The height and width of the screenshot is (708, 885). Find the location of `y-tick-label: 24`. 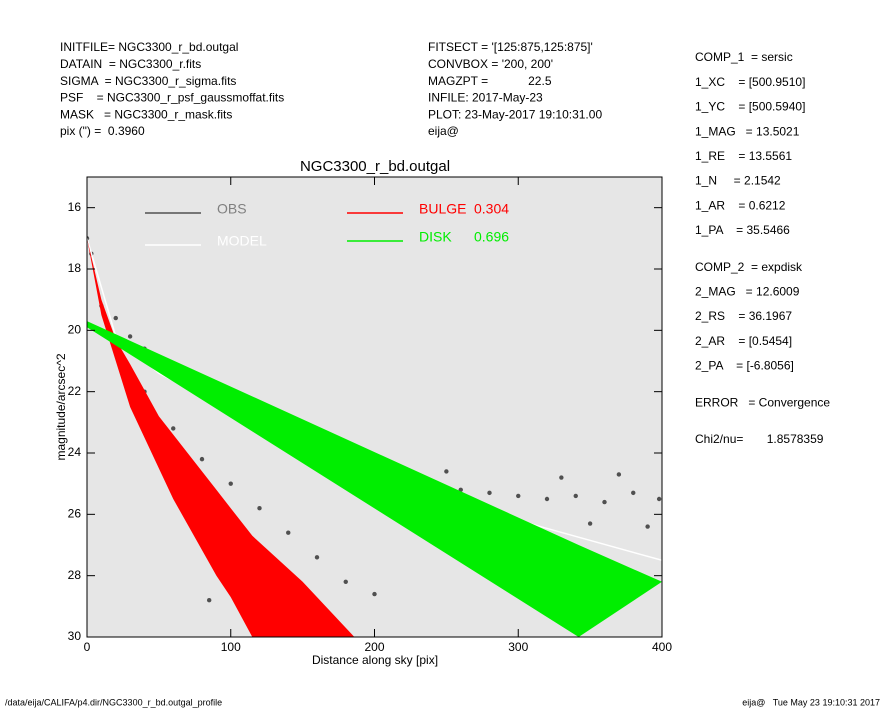

y-tick-label: 24 is located at coordinates (75, 452).